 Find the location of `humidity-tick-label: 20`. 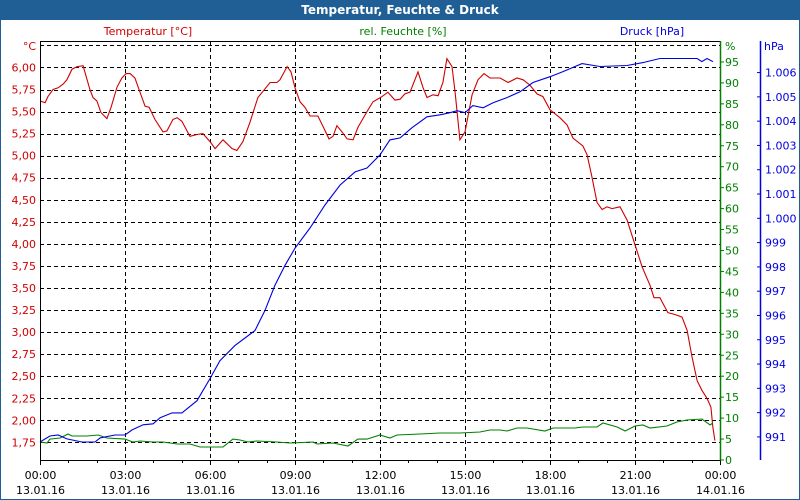

humidity-tick-label: 20 is located at coordinates (732, 376).